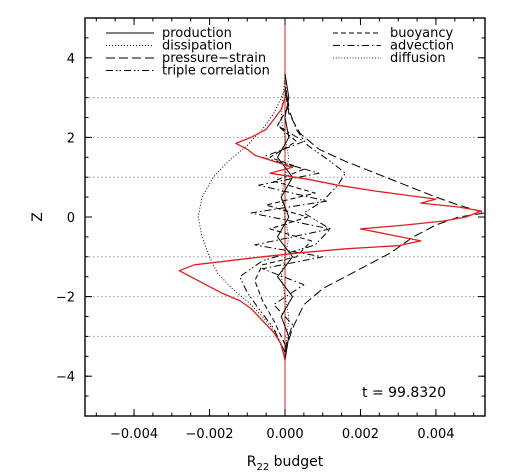  I want to click on time-annotation: t = 99.8320, so click(404, 393).